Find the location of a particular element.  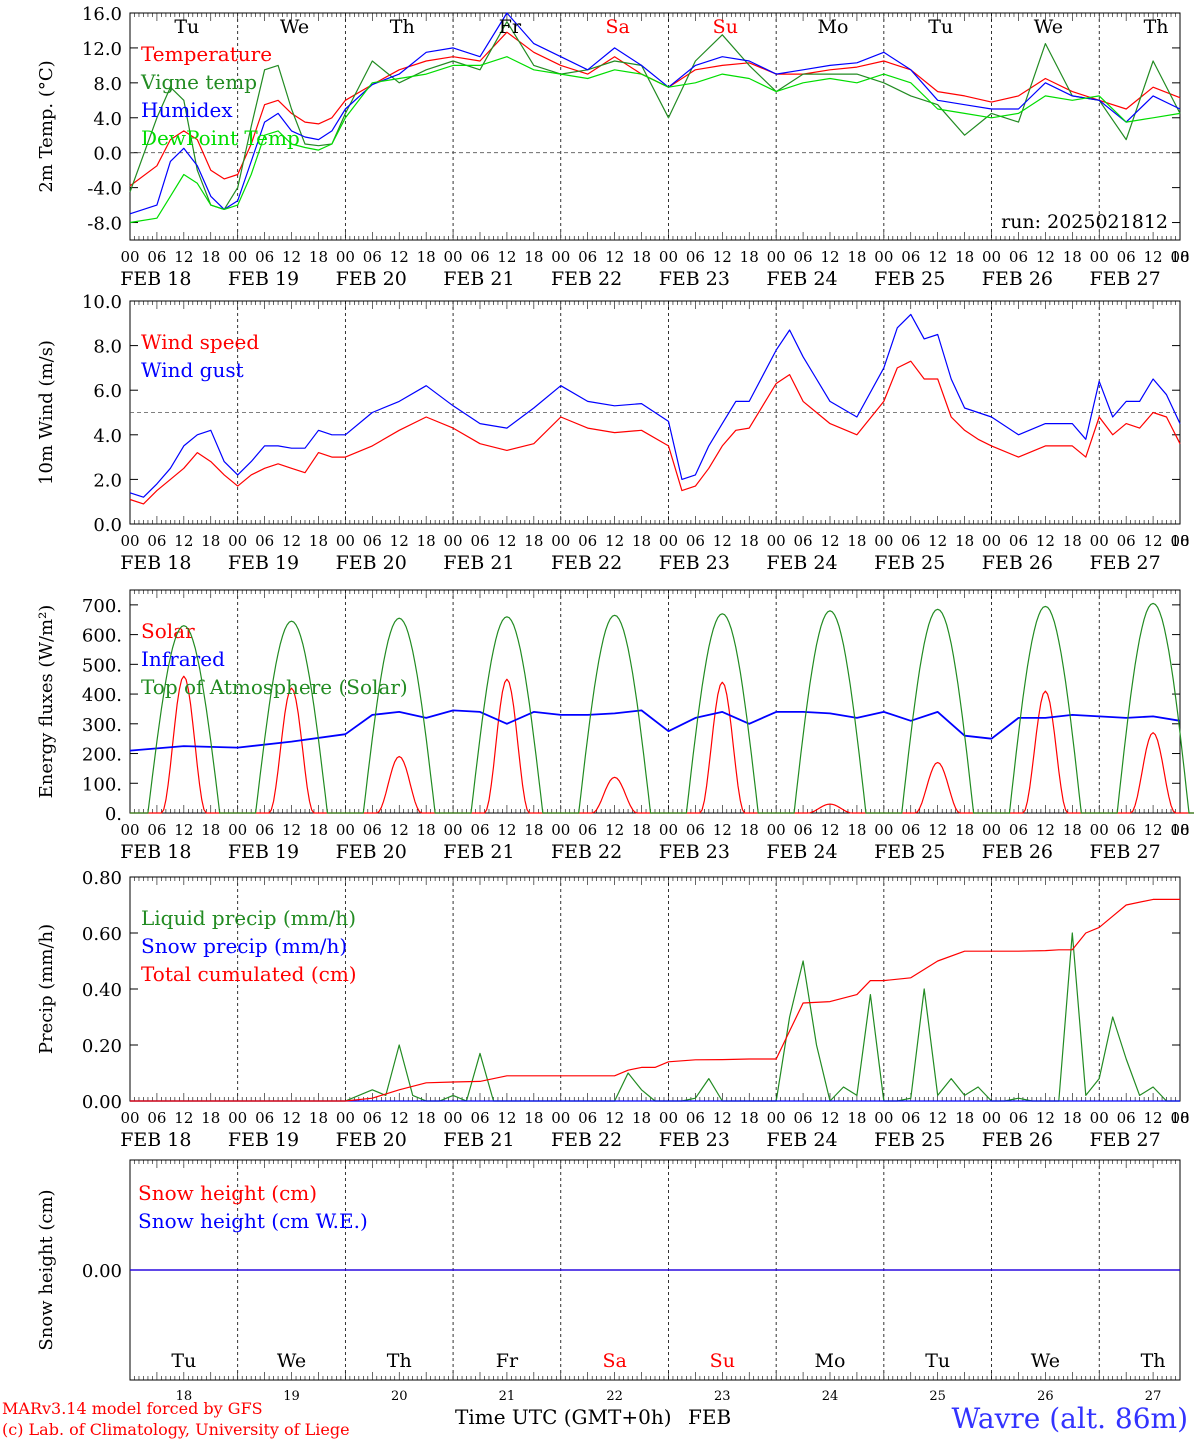

legend-entry: Wind speed is located at coordinates (200, 342).